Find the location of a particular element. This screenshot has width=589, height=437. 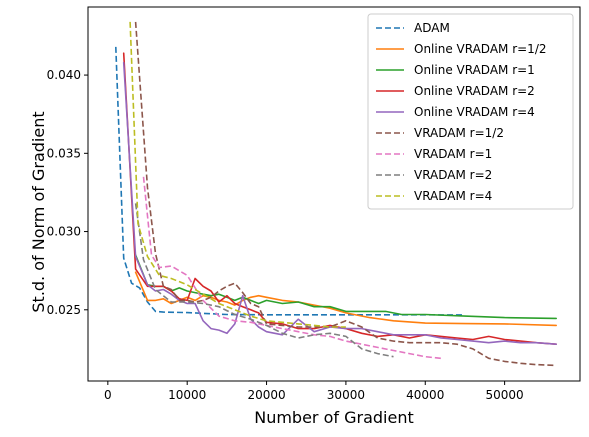

y-axis-label: St.d. of Norm of Gradient is located at coordinates (38, 211).